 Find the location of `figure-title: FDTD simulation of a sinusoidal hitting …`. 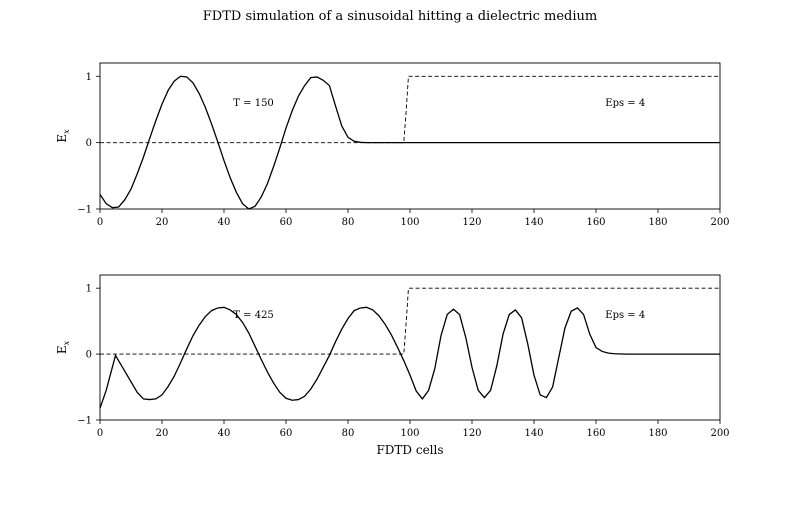

figure-title: FDTD simulation of a sinusoidal hitting … is located at coordinates (400, 16).